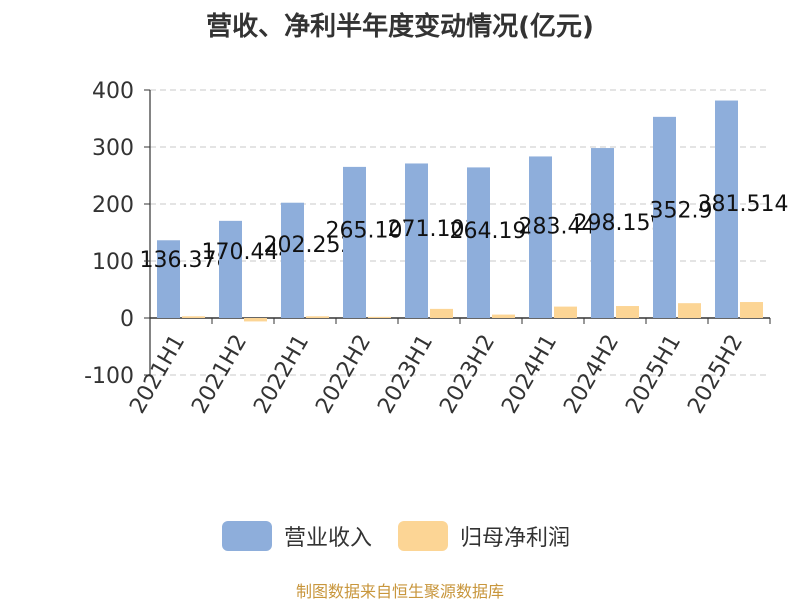 The height and width of the screenshot is (602, 800). I want to click on x-category-label: 2024H2, so click(591, 374).